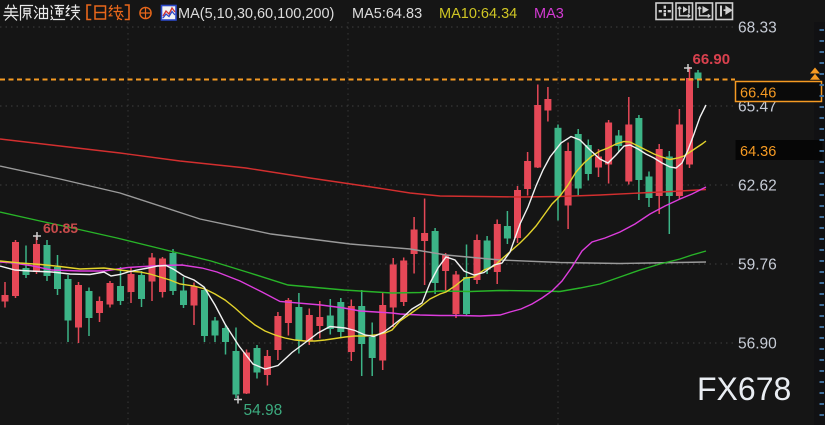 The image size is (825, 425). Describe the element at coordinates (478, 14) in the screenshot. I see `svg-text: MA10:64.34` at that location.